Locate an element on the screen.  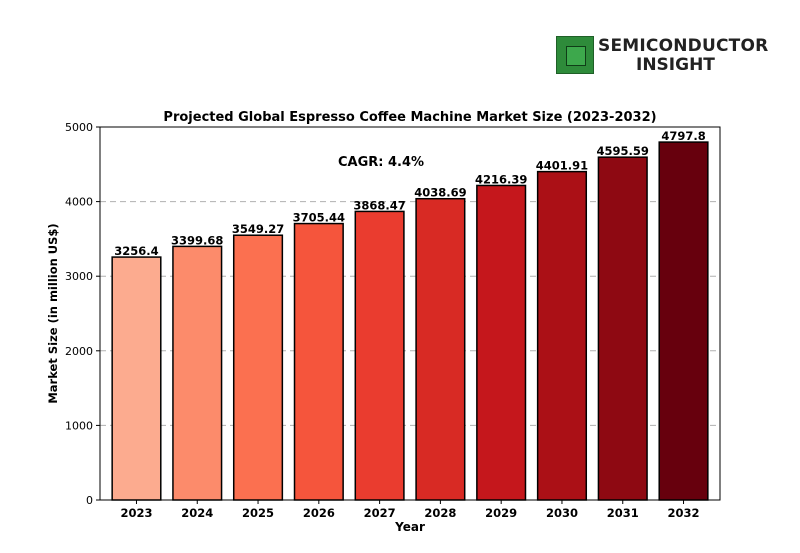
x-tick-label: 2023 is located at coordinates (136, 513).